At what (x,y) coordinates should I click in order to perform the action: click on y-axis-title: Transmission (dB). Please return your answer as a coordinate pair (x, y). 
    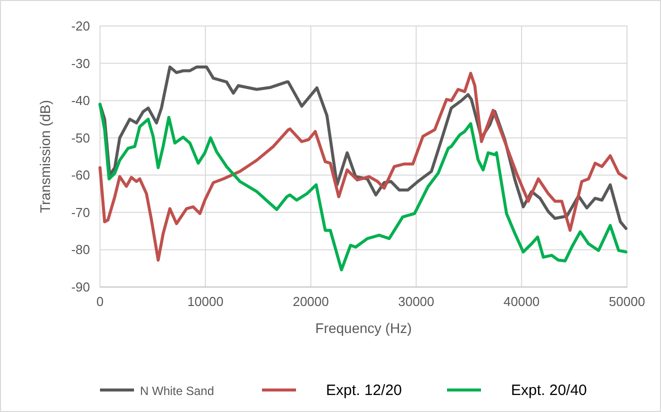
    Looking at the image, I should click on (45, 157).